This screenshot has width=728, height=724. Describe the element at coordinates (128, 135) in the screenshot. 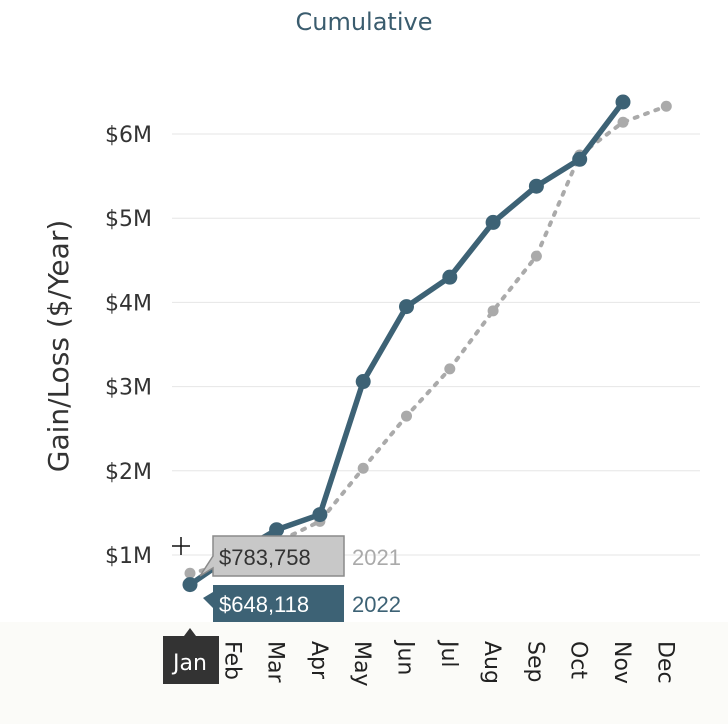

I see `y-tick-label: $6M` at that location.